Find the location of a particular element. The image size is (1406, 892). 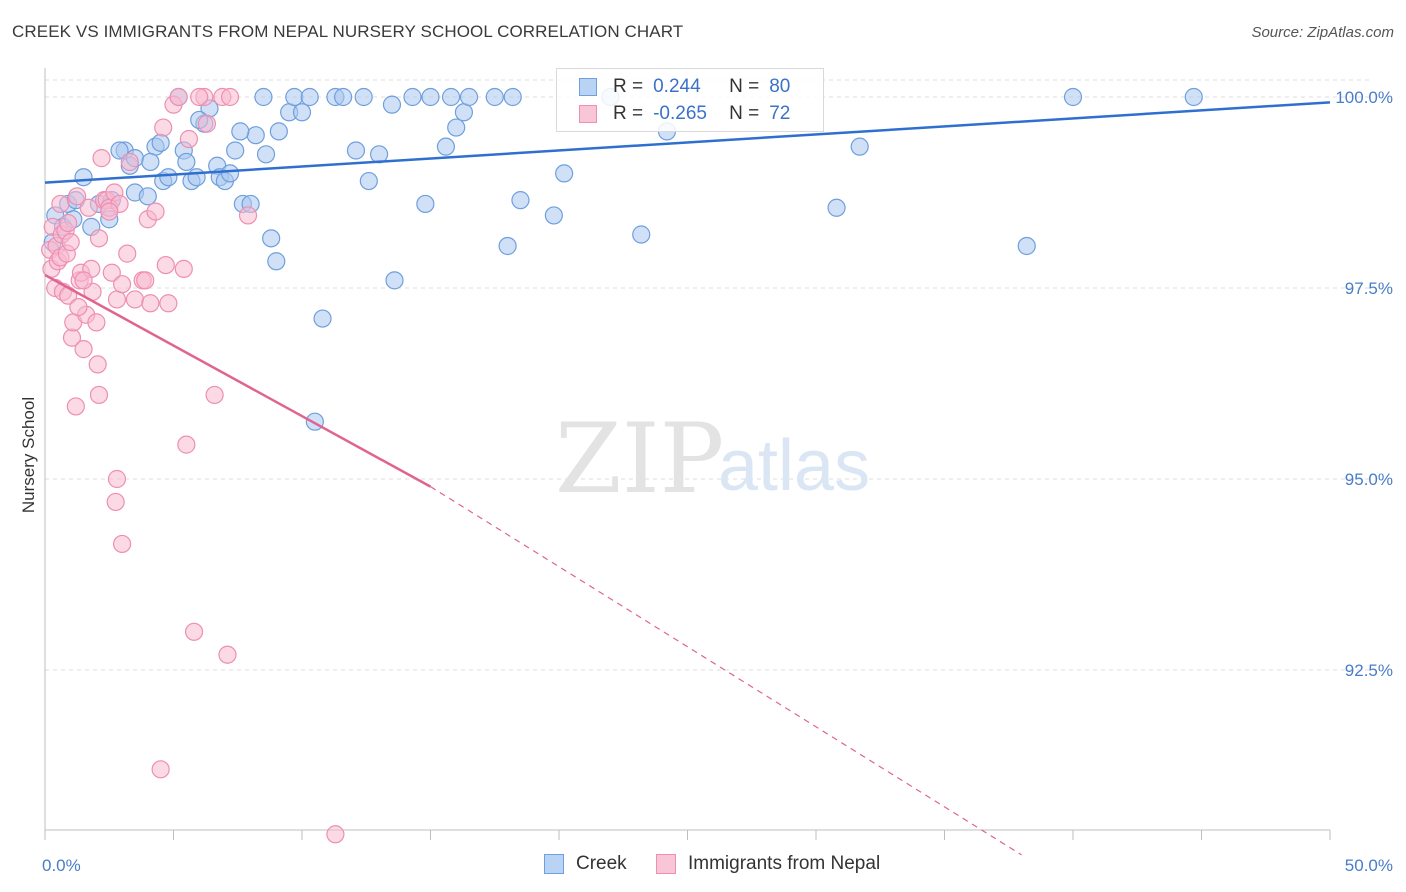

y-tick-label: 97.5% is located at coordinates (1369, 288).